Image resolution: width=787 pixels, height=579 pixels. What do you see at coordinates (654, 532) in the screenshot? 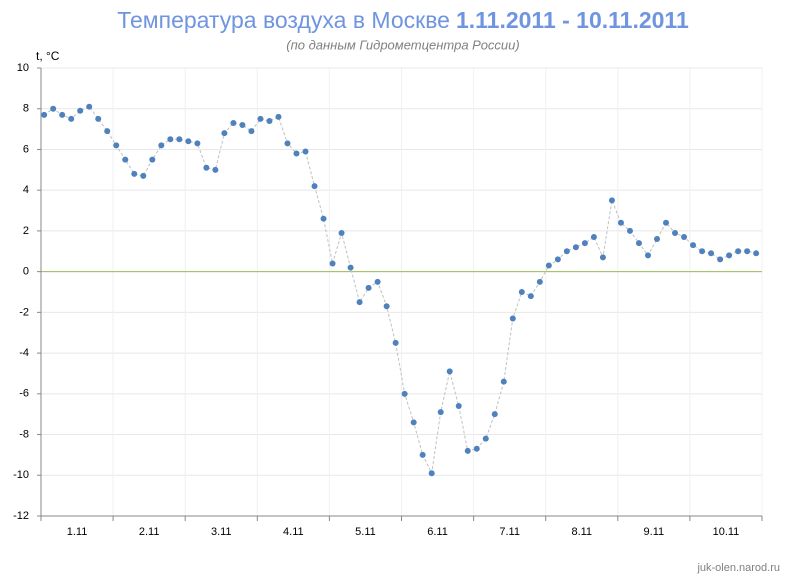
I see `x-tick-label: 9.11` at bounding box center [654, 532].